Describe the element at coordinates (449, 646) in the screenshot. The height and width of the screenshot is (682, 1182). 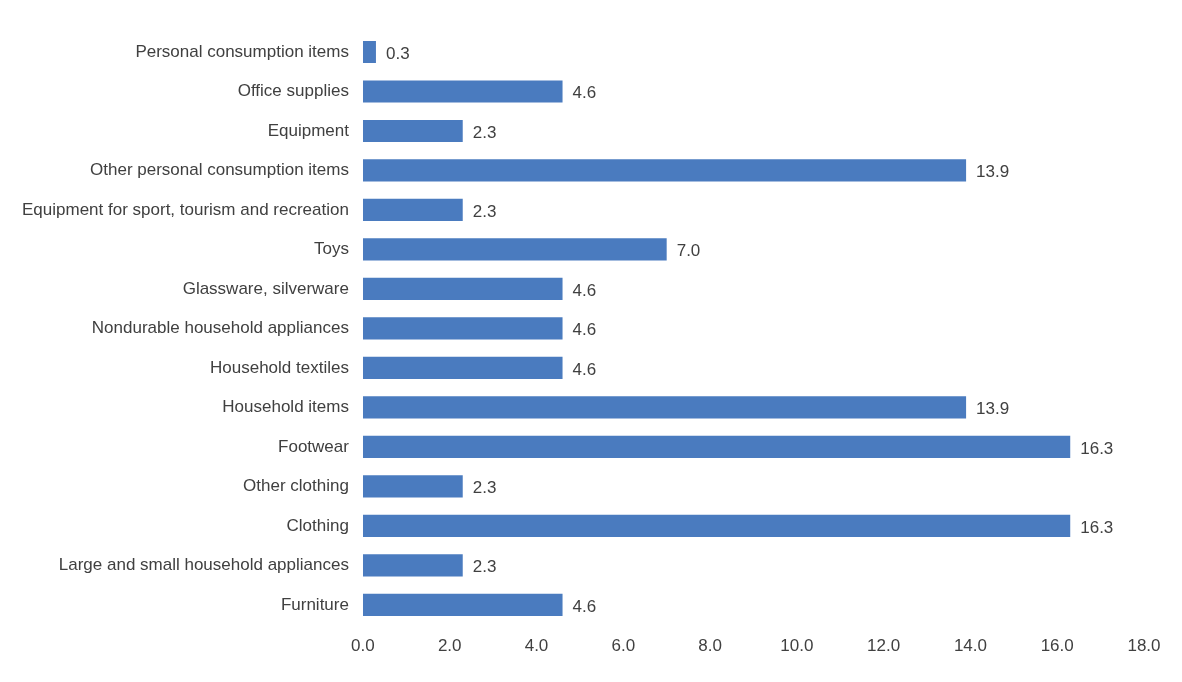
I see `x-tick-label: 2.0` at that location.